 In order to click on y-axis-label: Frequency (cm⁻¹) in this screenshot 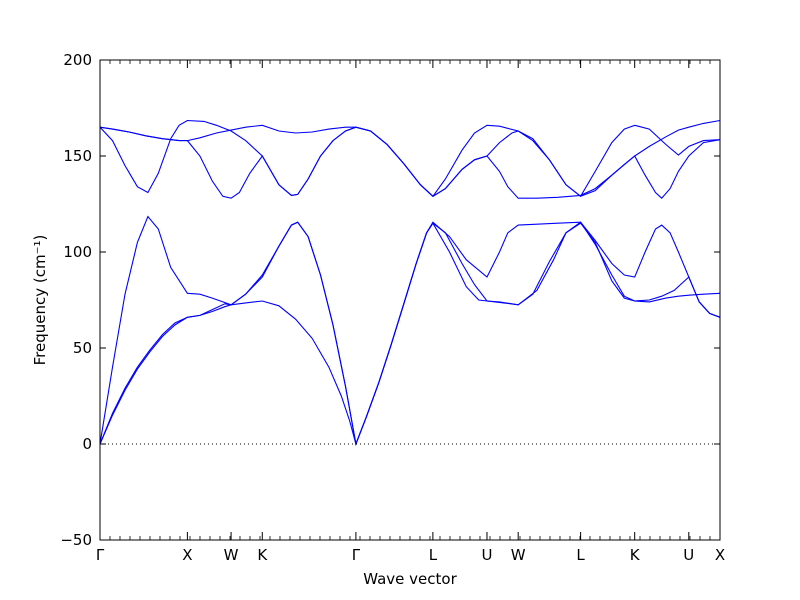, I will do `click(40, 300)`.